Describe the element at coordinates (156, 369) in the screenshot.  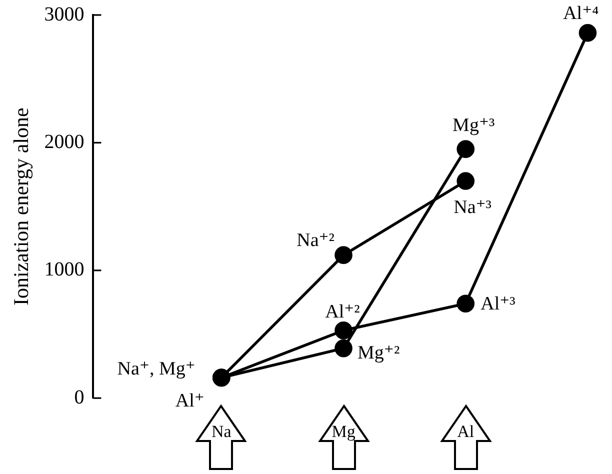
I see `annotation: Na⁺, Mg⁺` at that location.